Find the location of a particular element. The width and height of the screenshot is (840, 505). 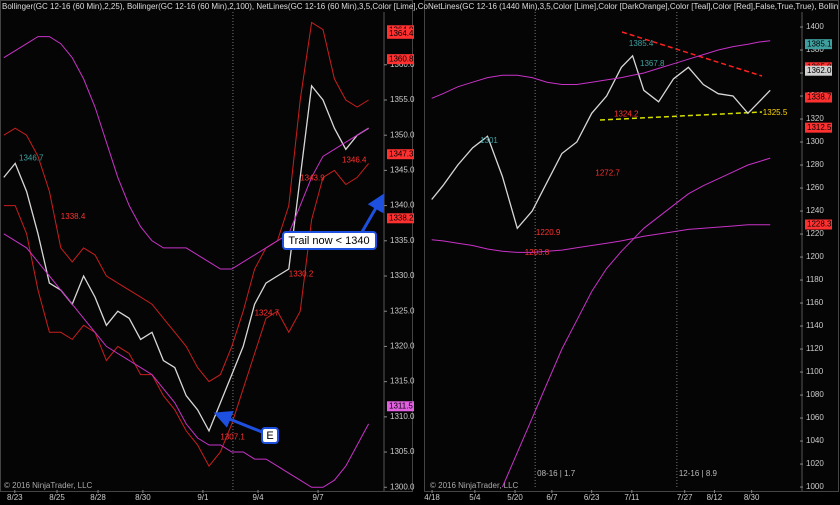

support-trendline is located at coordinates (681, 116).